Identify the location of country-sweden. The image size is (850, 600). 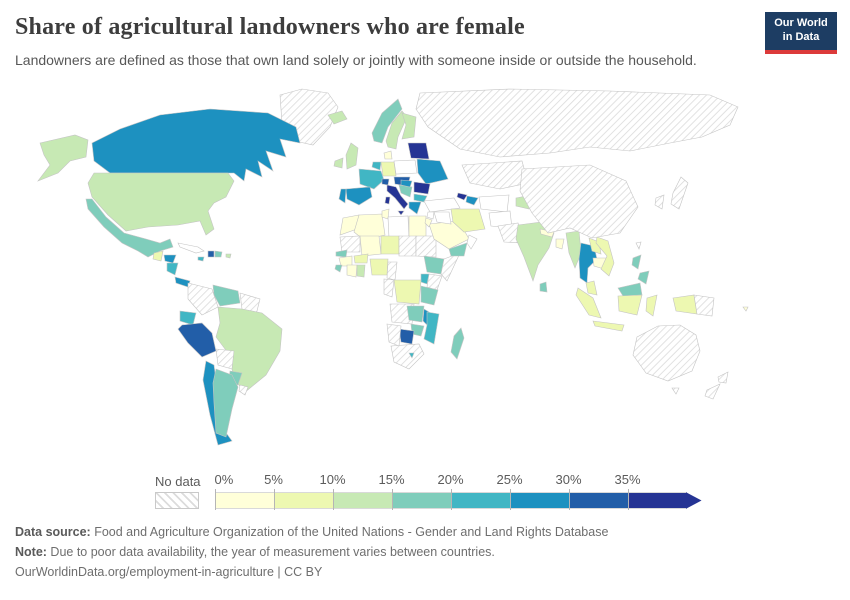
(396, 130).